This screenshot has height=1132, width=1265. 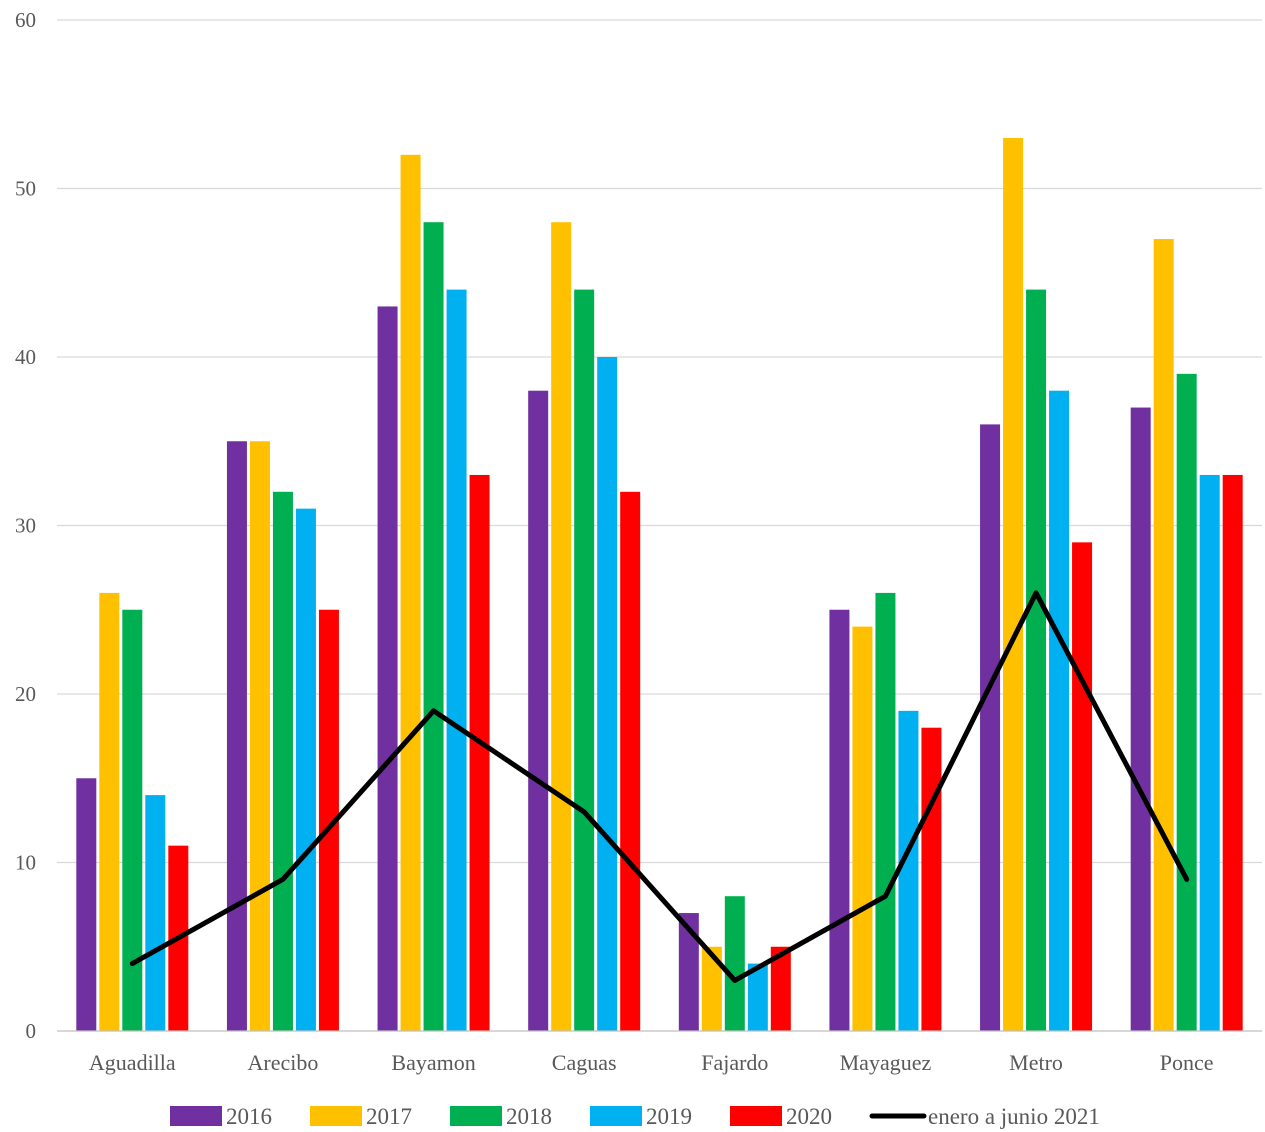 What do you see at coordinates (155, 913) in the screenshot?
I see `bar-2019-aguadilla` at bounding box center [155, 913].